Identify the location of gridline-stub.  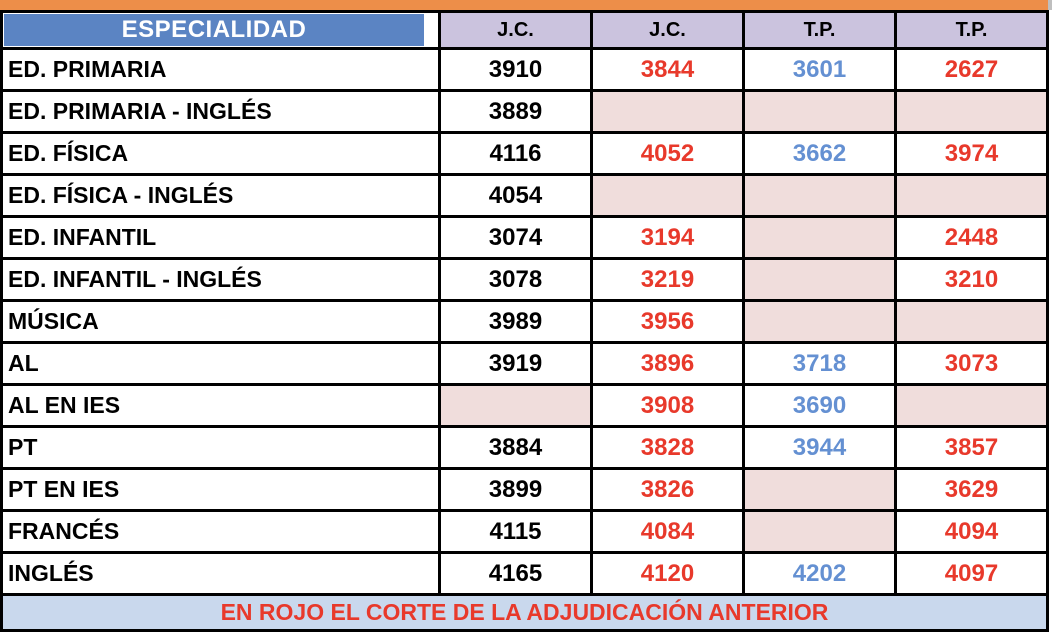
(1050, 5).